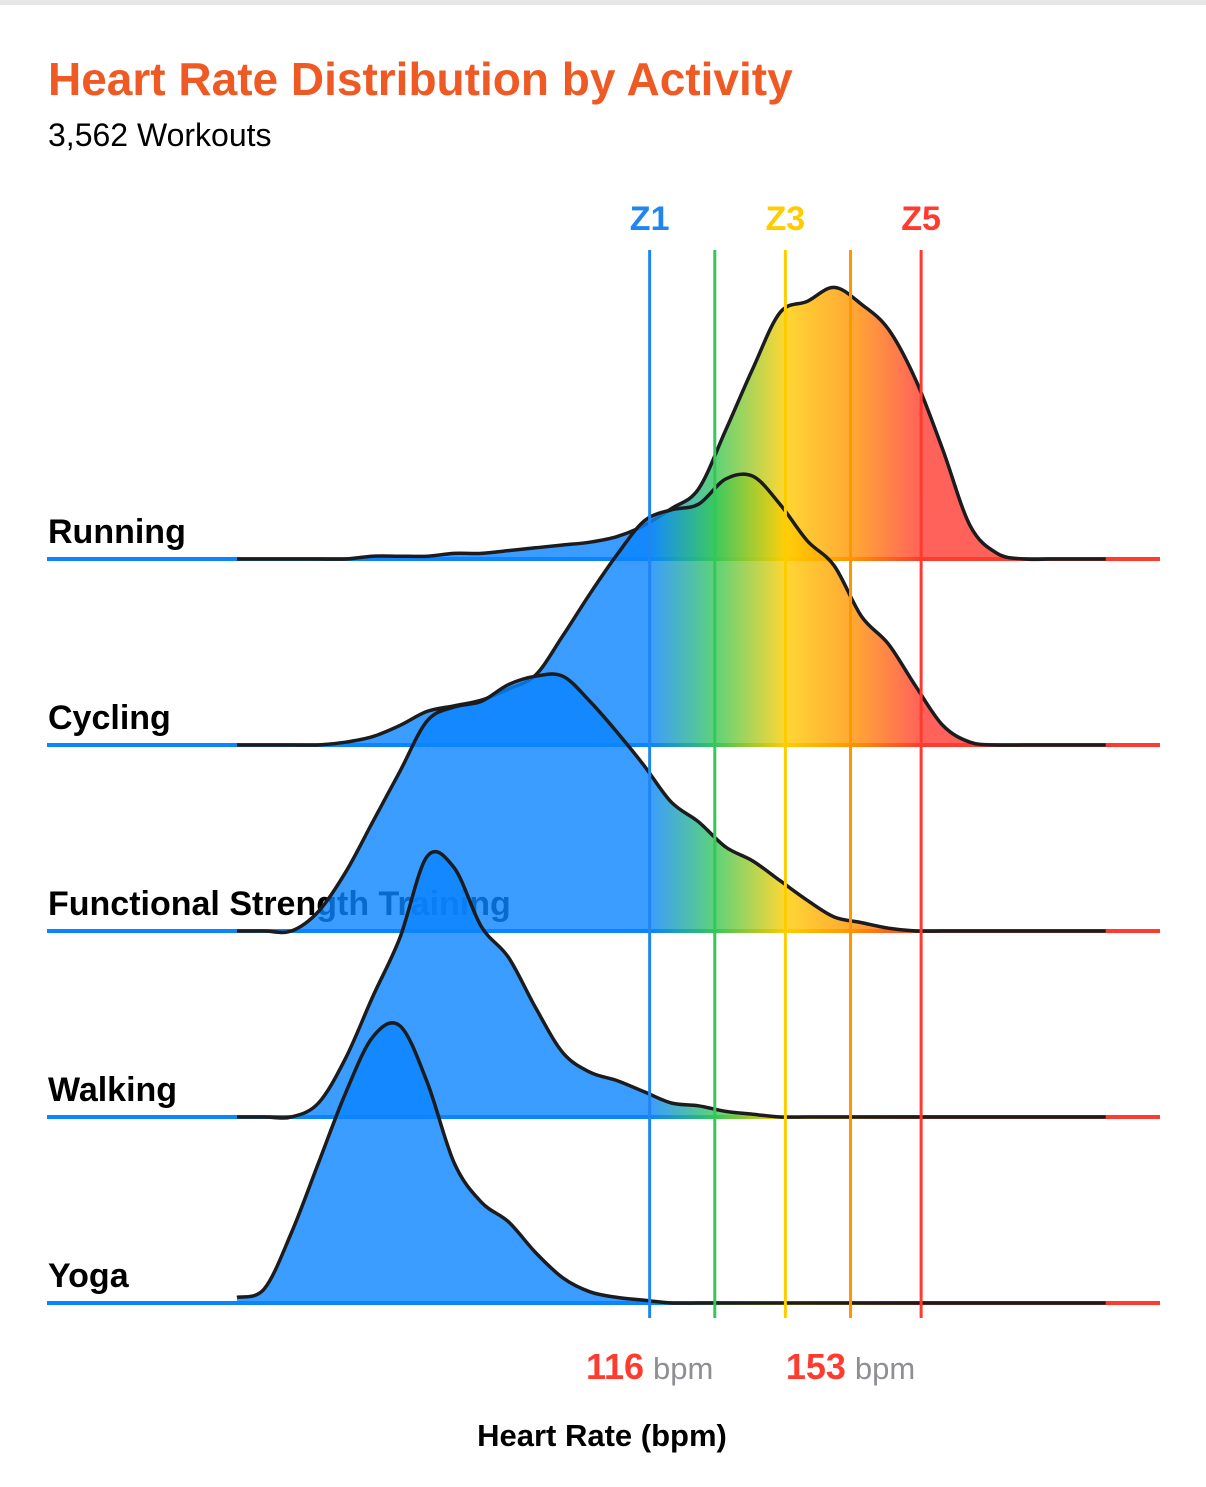 The image size is (1206, 1487). I want to click on chart-subtitle: 3,562 Workouts, so click(160, 135).